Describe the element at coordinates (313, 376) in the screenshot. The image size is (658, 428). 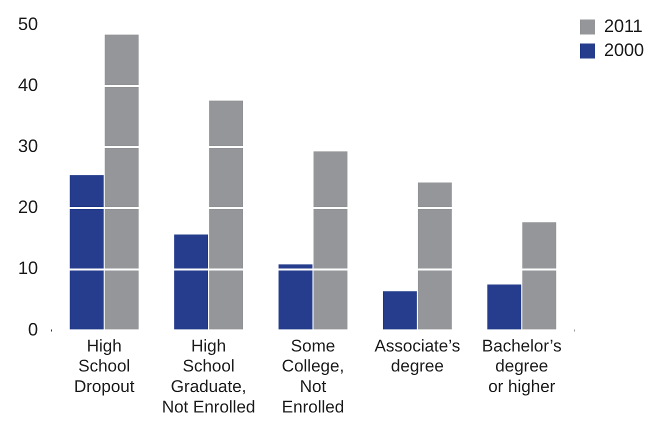
I see `x-tick-label: Some College, Not Enrolled` at that location.